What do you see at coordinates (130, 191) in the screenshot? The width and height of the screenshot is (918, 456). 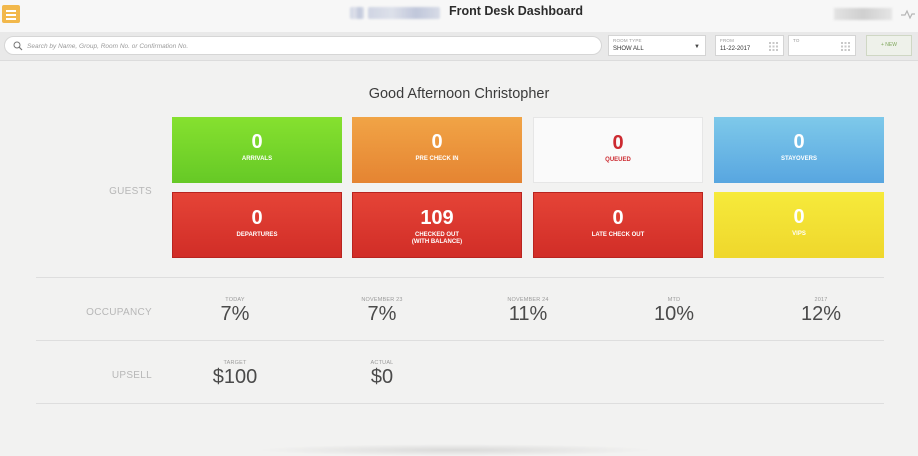 I see `guests-label: GUESTS` at bounding box center [130, 191].